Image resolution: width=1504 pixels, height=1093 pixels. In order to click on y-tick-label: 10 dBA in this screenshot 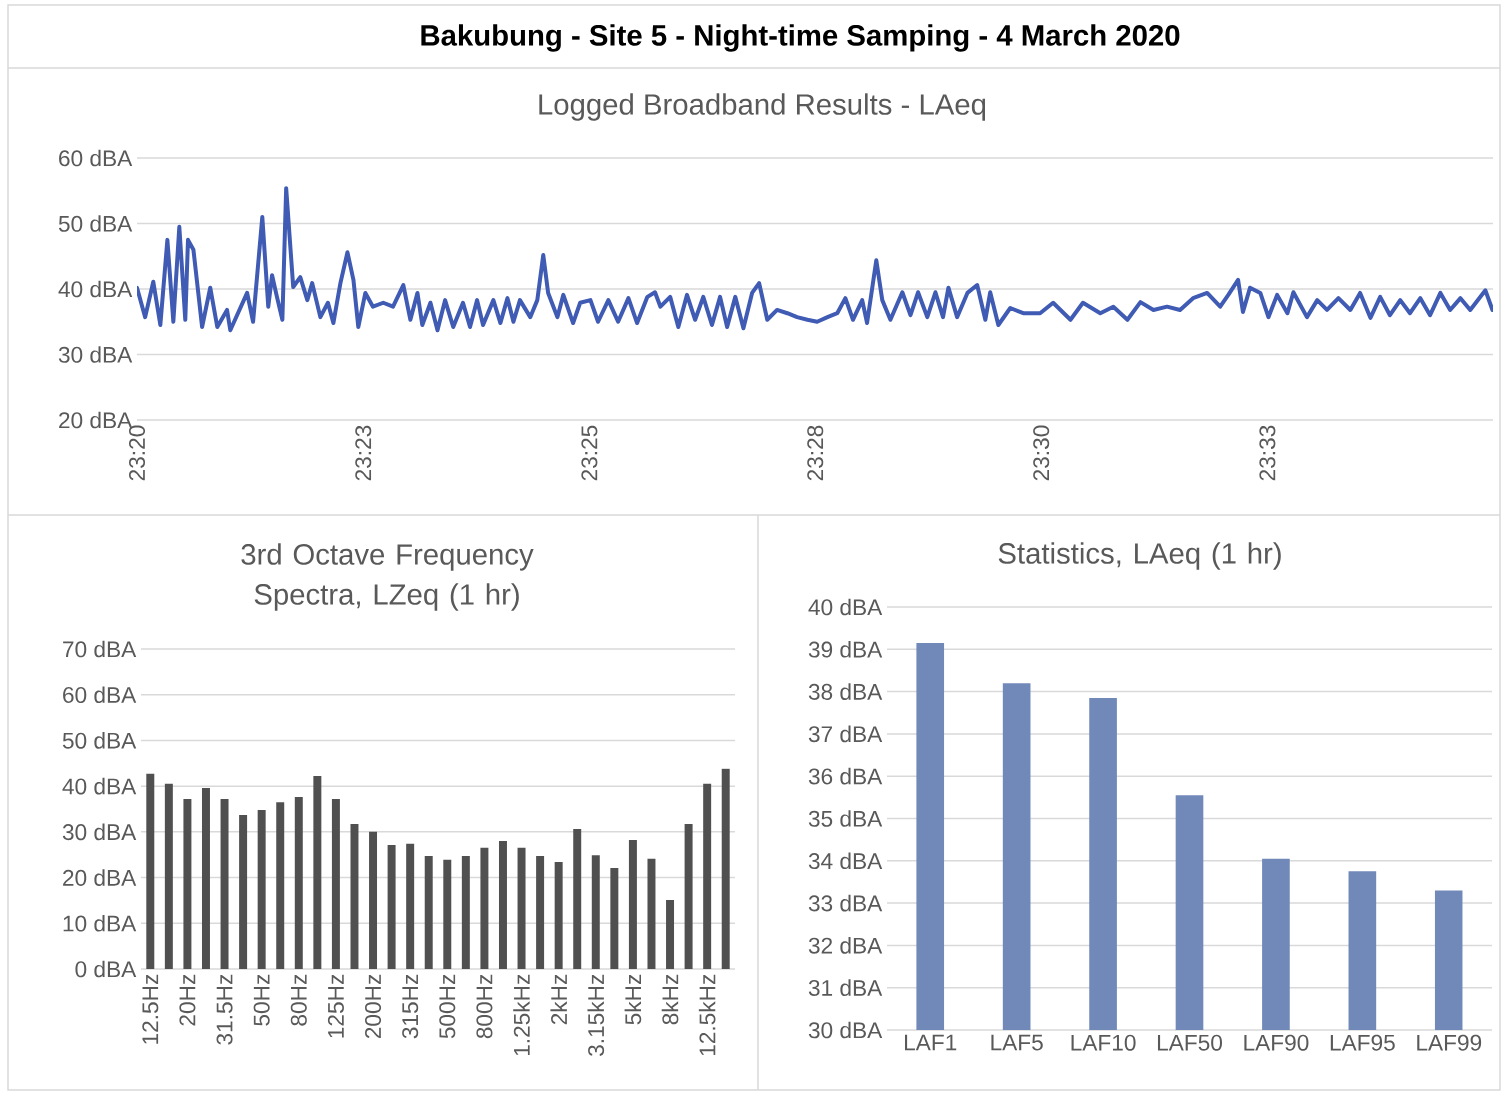, I will do `click(100, 923)`.